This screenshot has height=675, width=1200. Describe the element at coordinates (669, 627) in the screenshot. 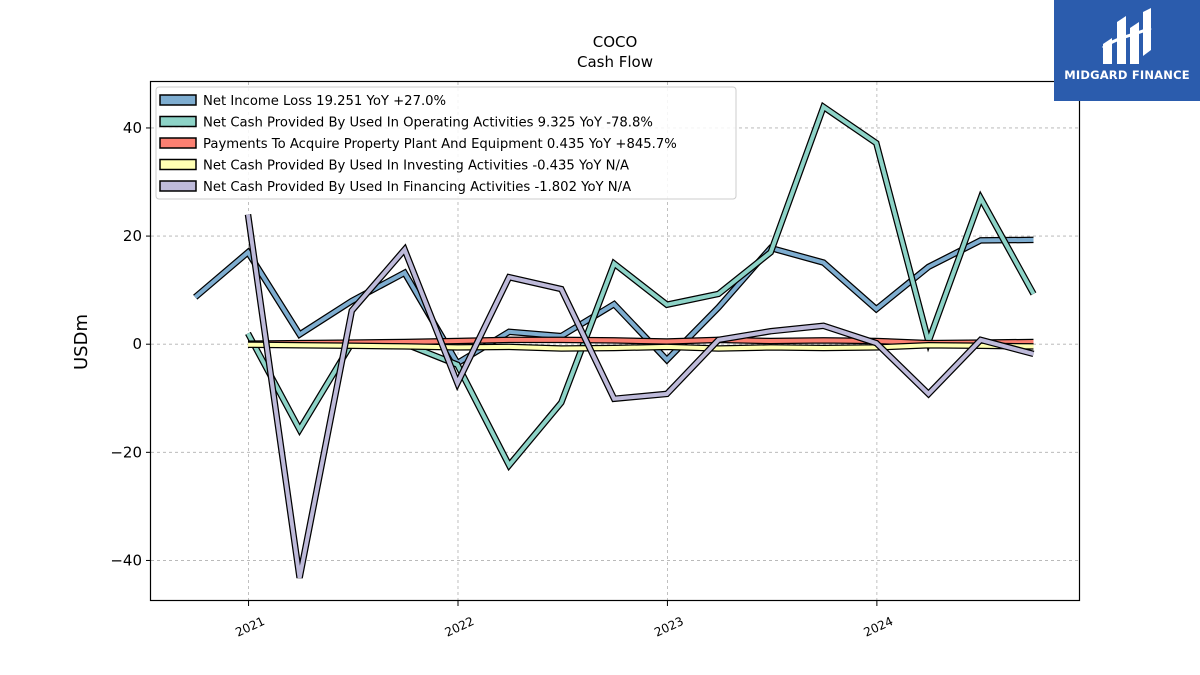

I see `x-tick-label: 2023` at that location.